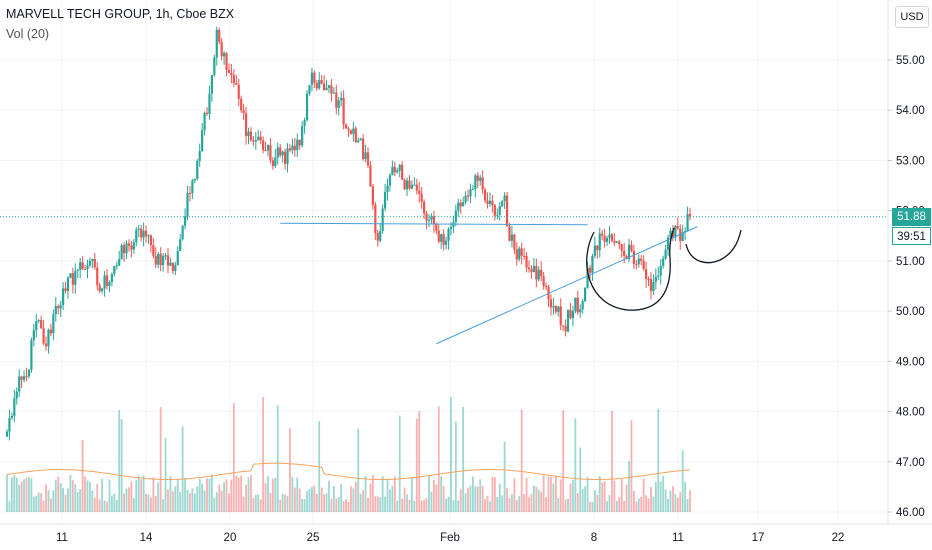  What do you see at coordinates (120, 14) in the screenshot?
I see `symbol-title: MARVELL TECH GROUP, 1h, Cboe BZX` at bounding box center [120, 14].